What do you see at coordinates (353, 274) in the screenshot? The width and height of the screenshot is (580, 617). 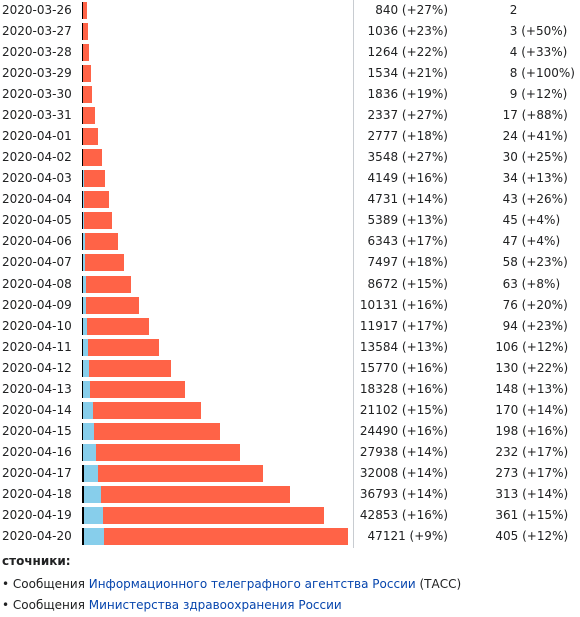 I see `separator` at bounding box center [353, 274].